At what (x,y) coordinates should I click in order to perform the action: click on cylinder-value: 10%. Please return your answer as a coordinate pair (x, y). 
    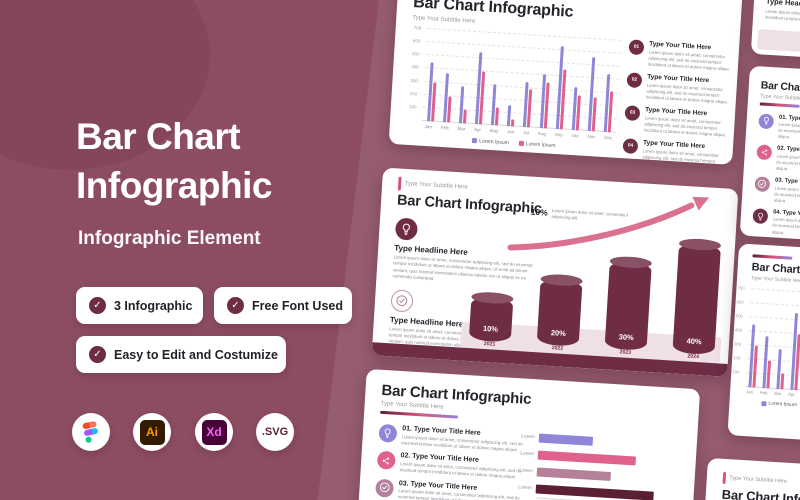
    Looking at the image, I should click on (490, 328).